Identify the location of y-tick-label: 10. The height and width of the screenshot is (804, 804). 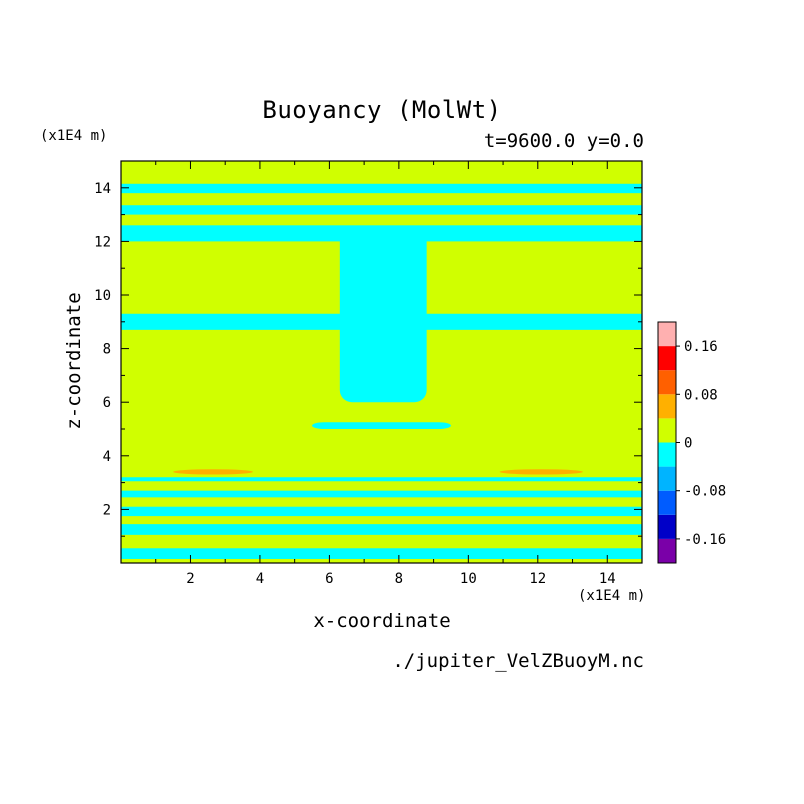
(102, 296).